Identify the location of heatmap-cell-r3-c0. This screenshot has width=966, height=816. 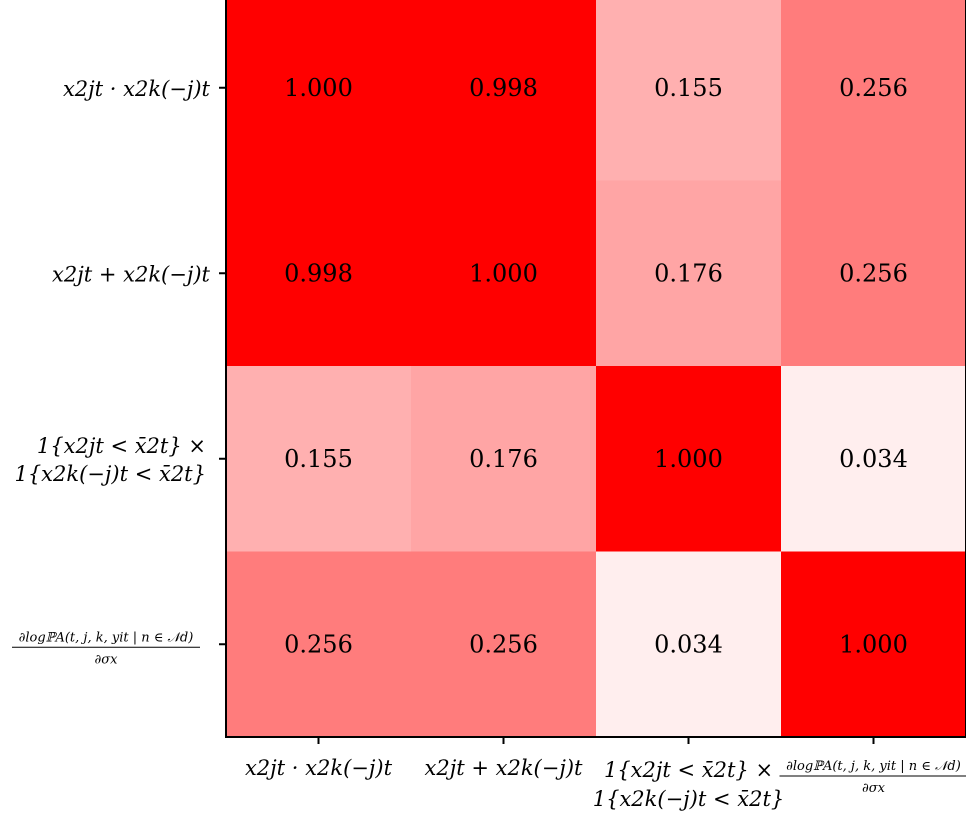
(319, 644).